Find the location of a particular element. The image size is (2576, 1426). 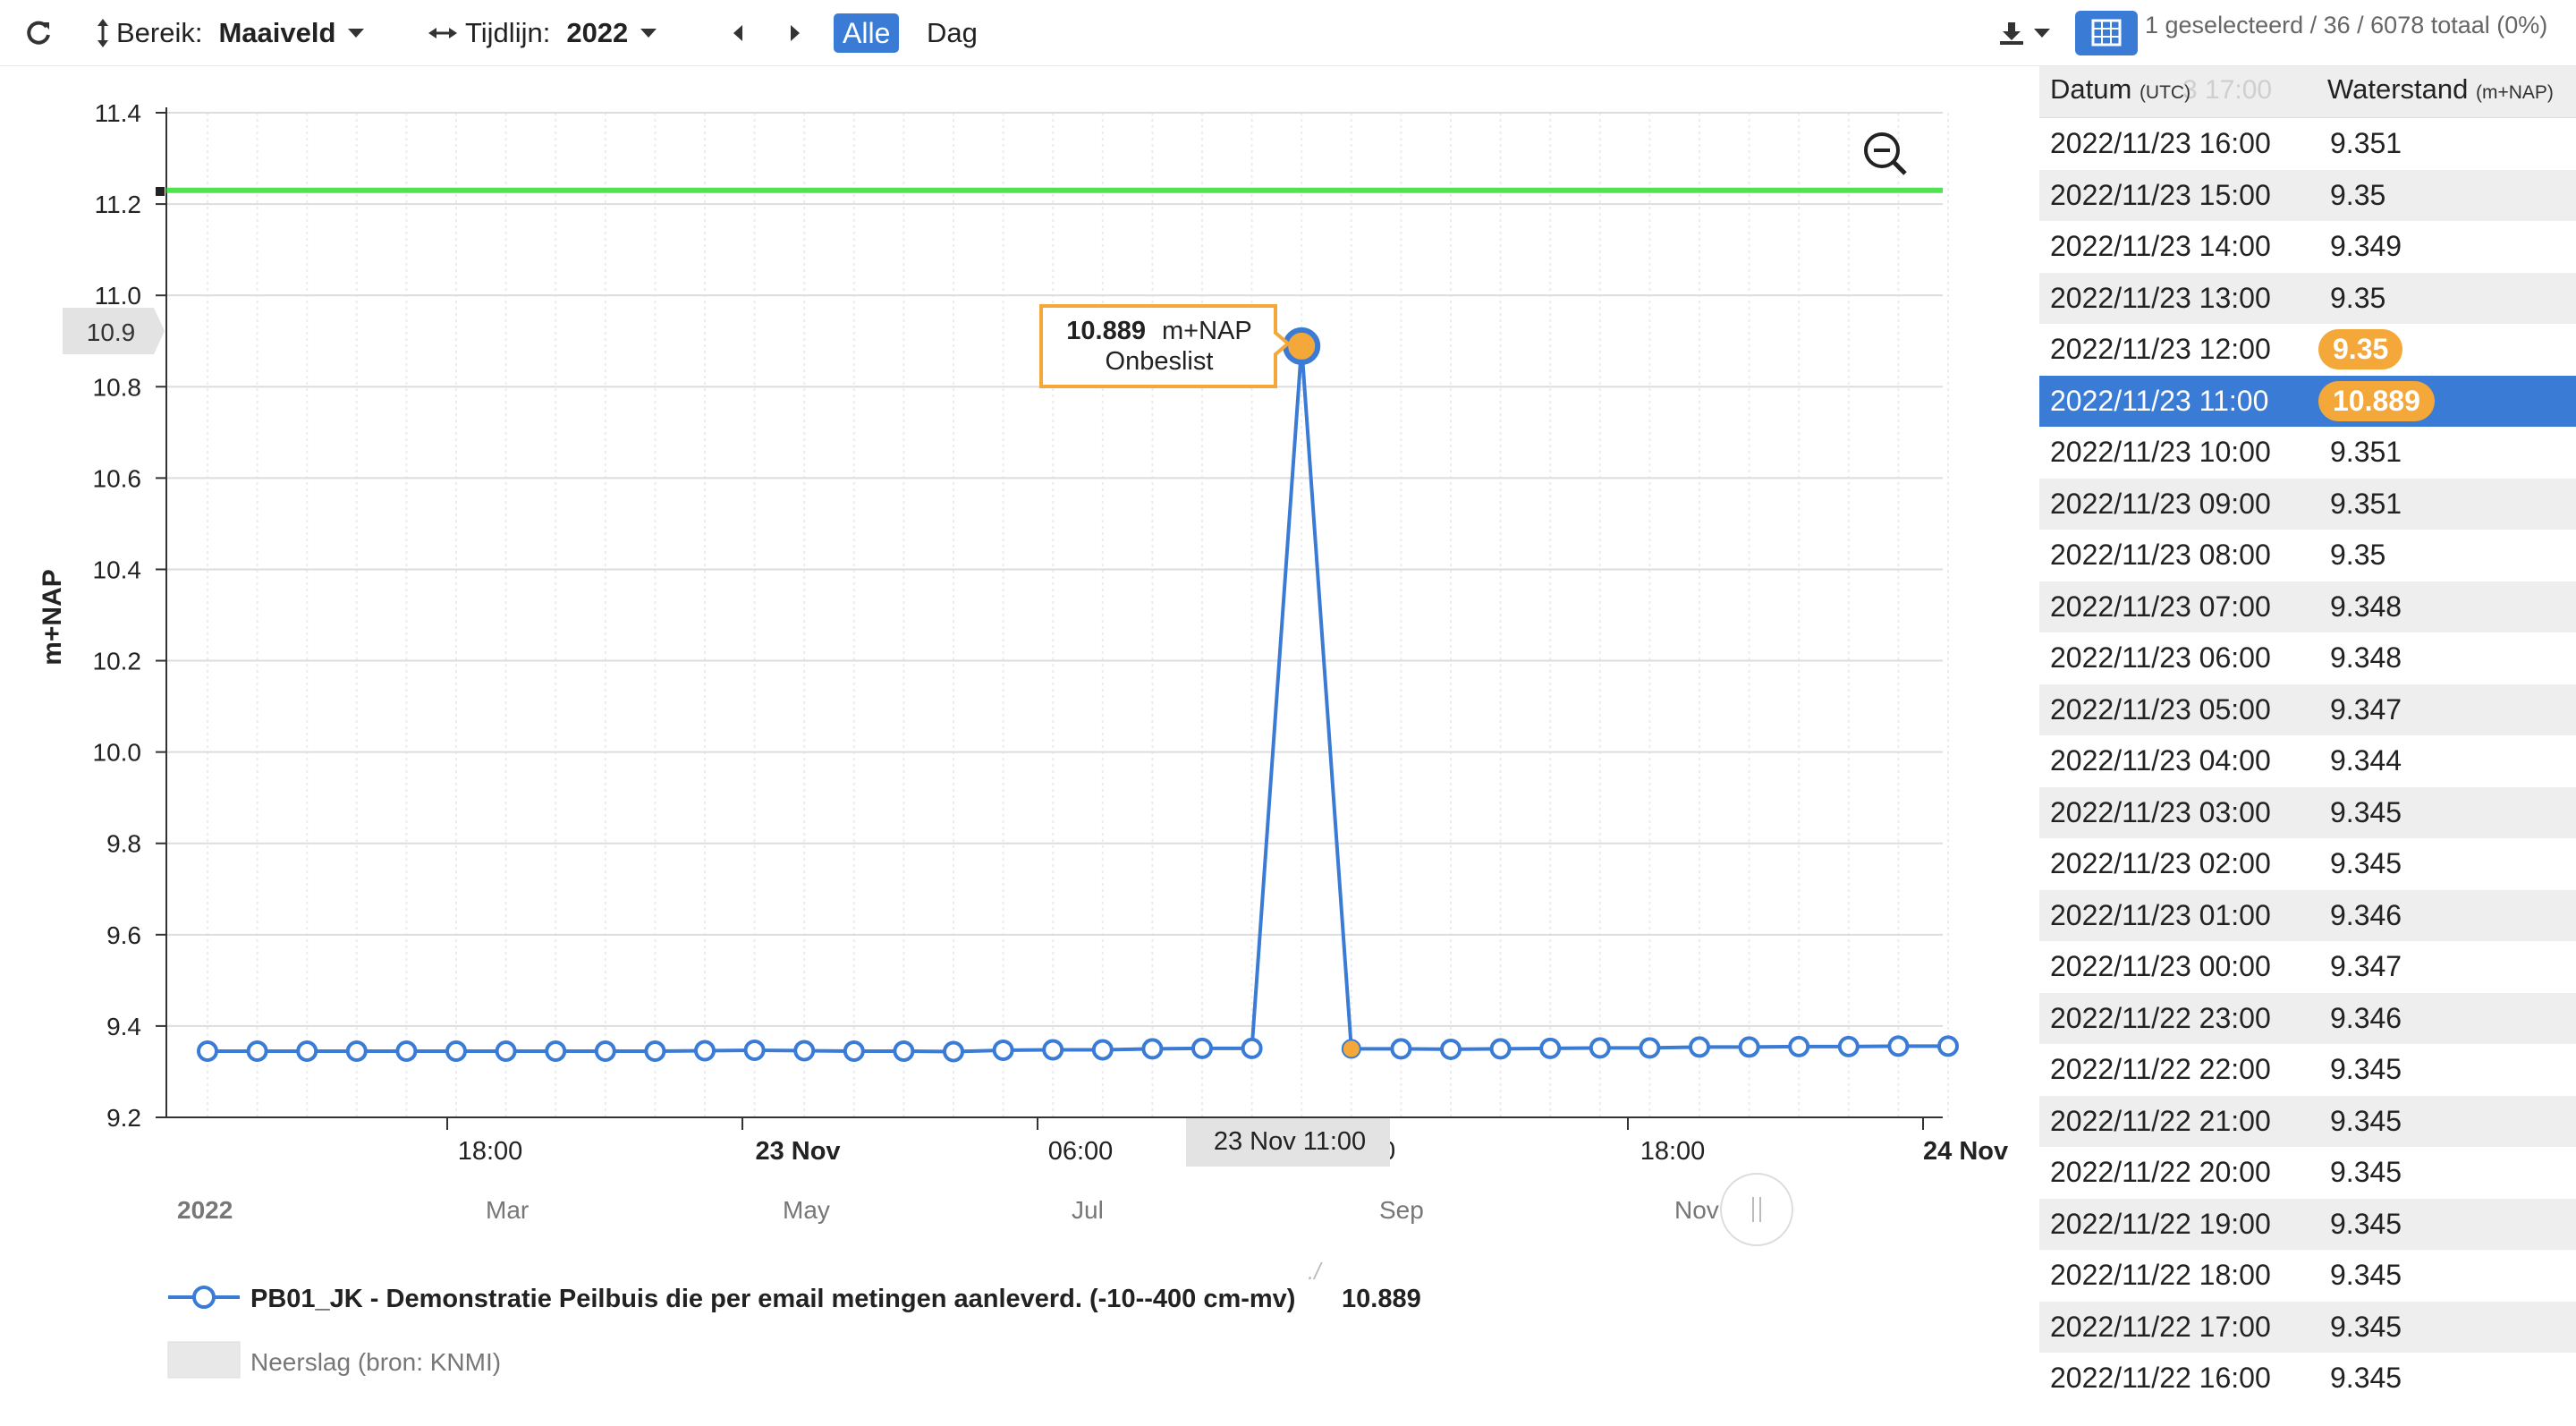

table-row: 2022/11/23 06:00 9.348 is located at coordinates (2307, 658).